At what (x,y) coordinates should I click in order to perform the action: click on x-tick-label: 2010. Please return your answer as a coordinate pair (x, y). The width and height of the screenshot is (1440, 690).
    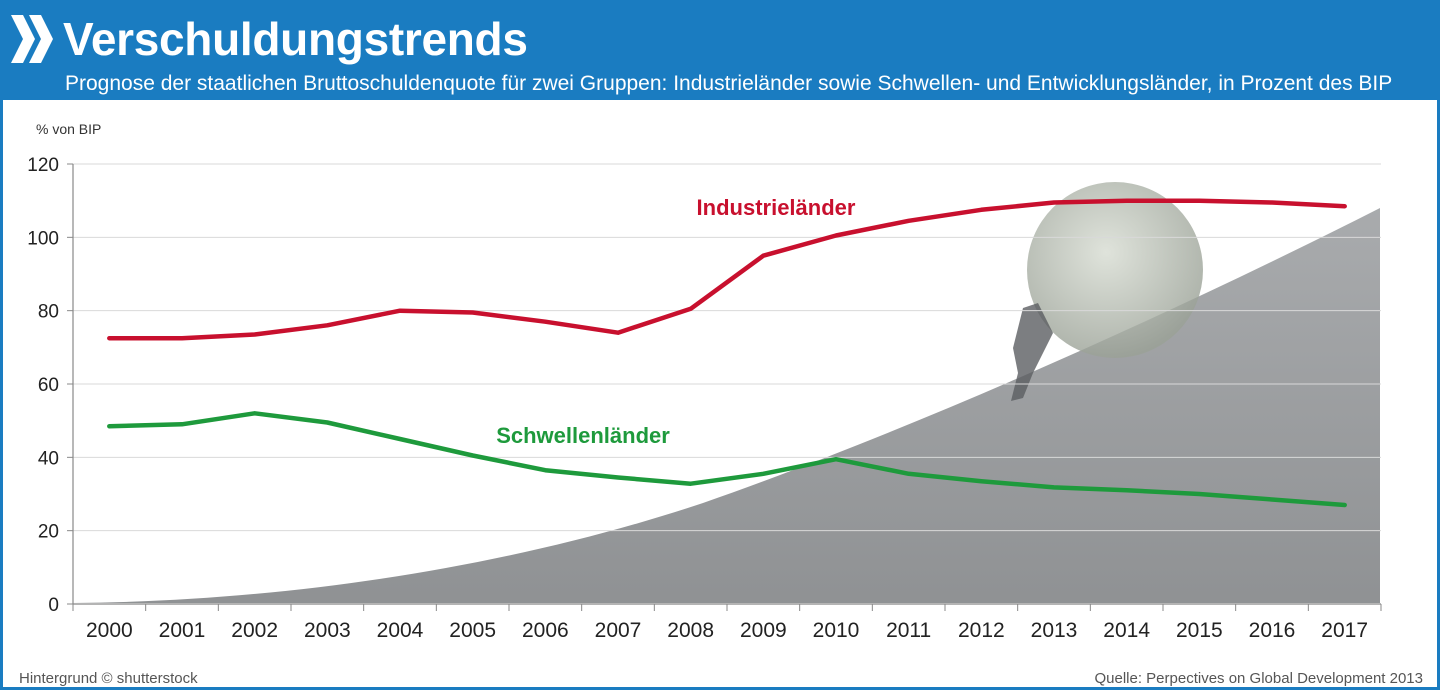
    Looking at the image, I should click on (836, 630).